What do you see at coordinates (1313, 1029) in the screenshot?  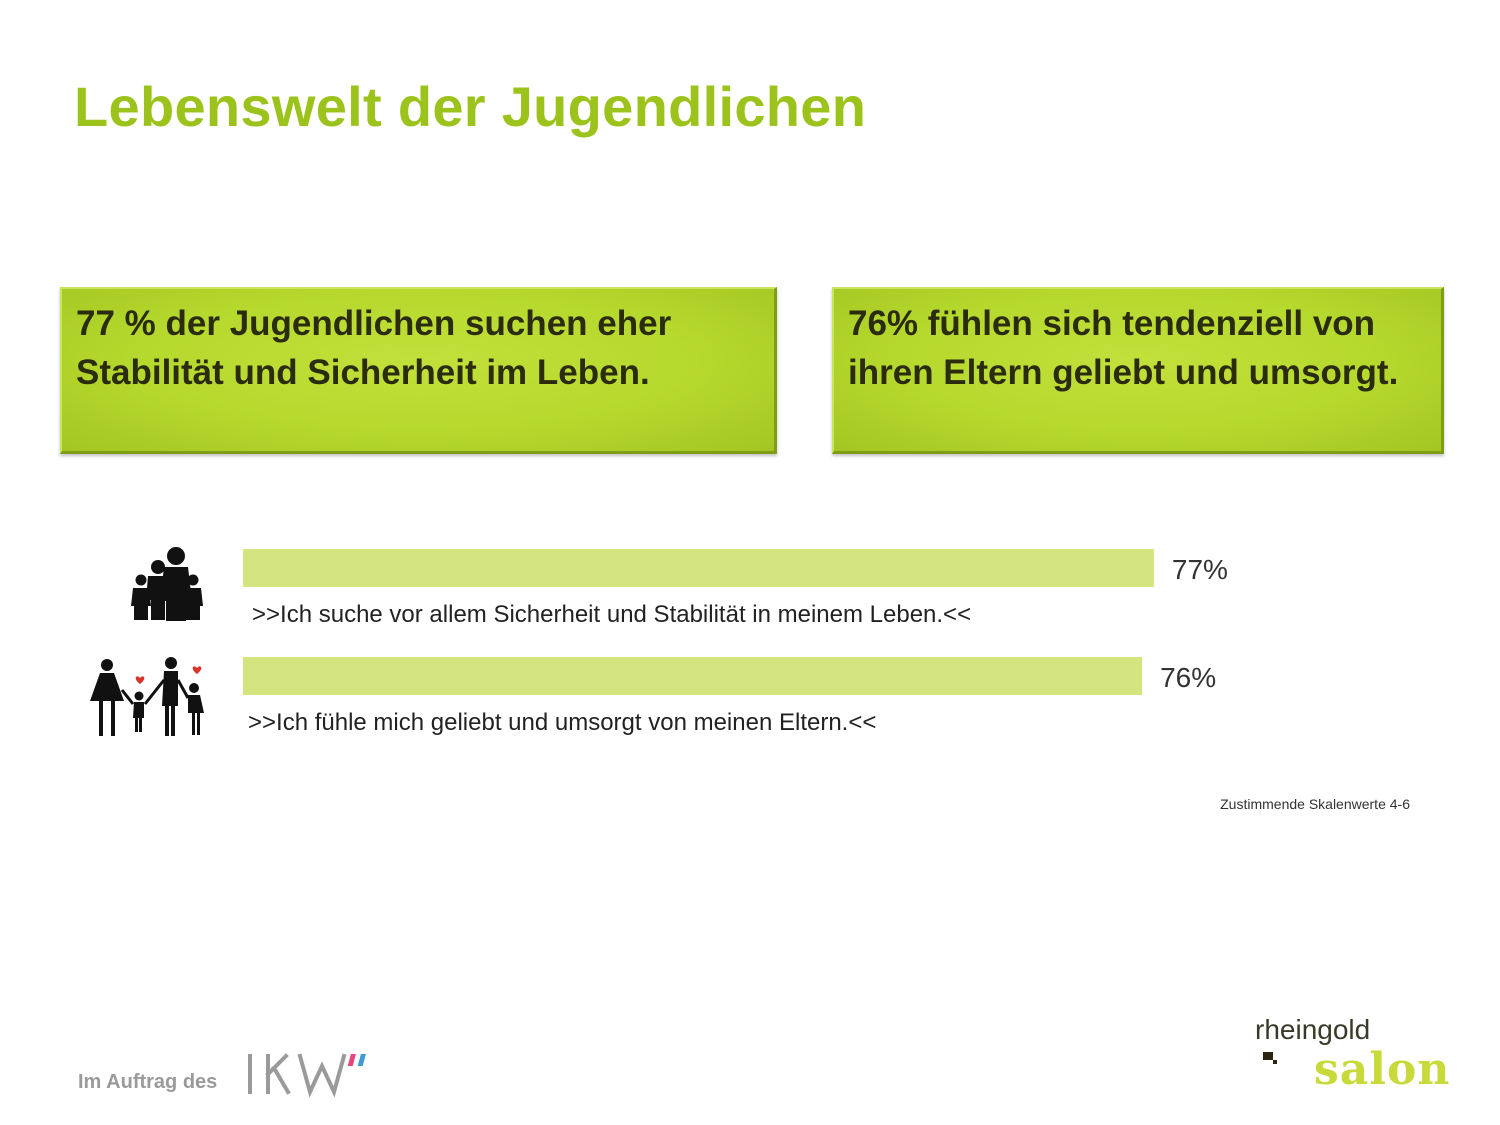 I see `brand-rheingold: rheingold` at bounding box center [1313, 1029].